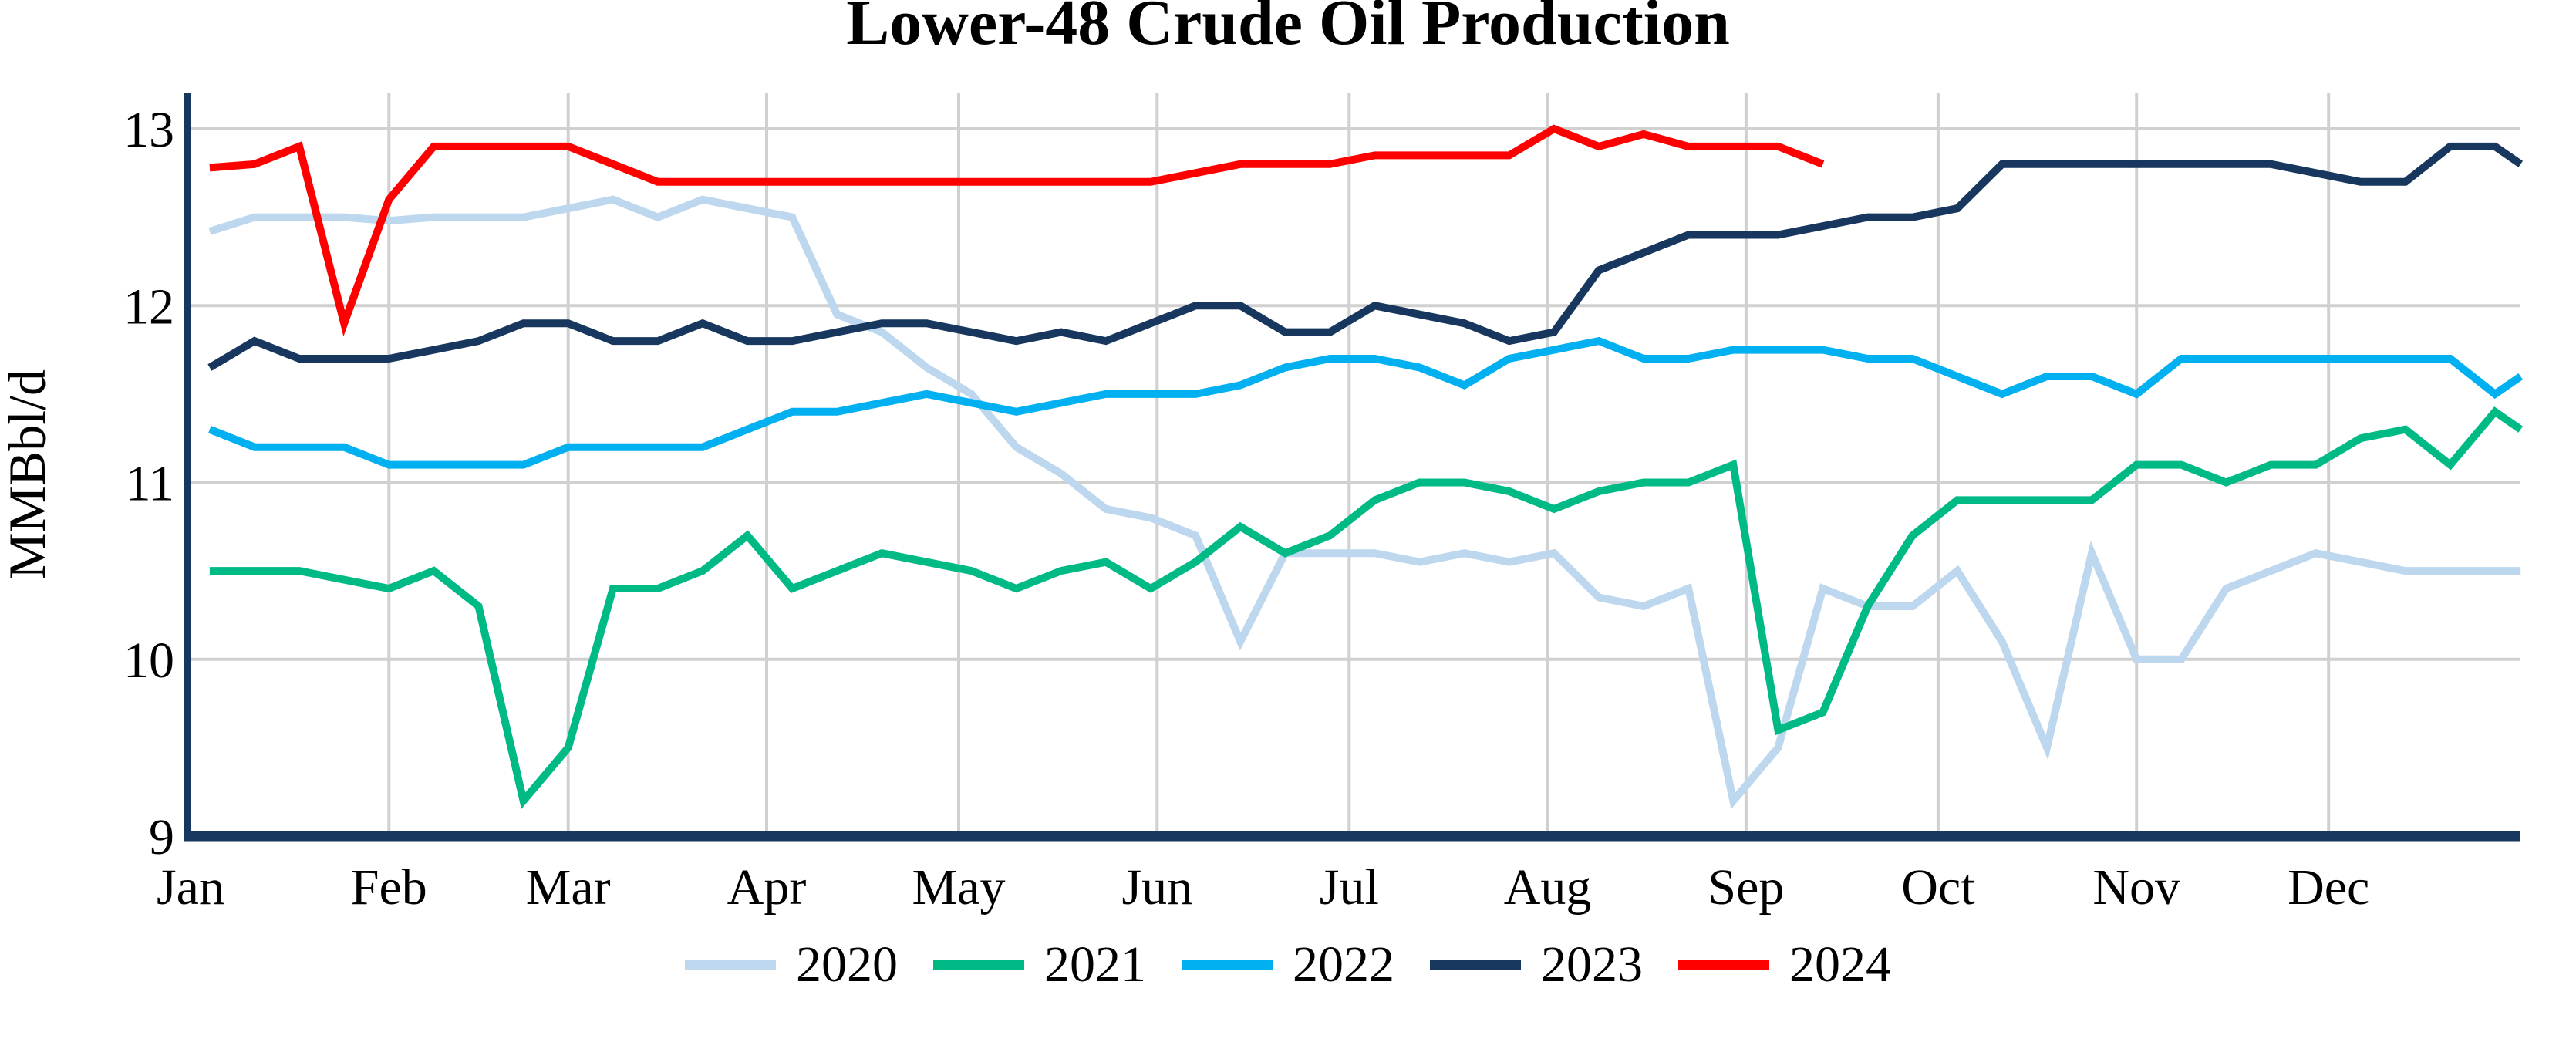 This screenshot has height=1049, width=2576. What do you see at coordinates (1746, 887) in the screenshot?
I see `x-tick-label-Sep: Sep` at bounding box center [1746, 887].